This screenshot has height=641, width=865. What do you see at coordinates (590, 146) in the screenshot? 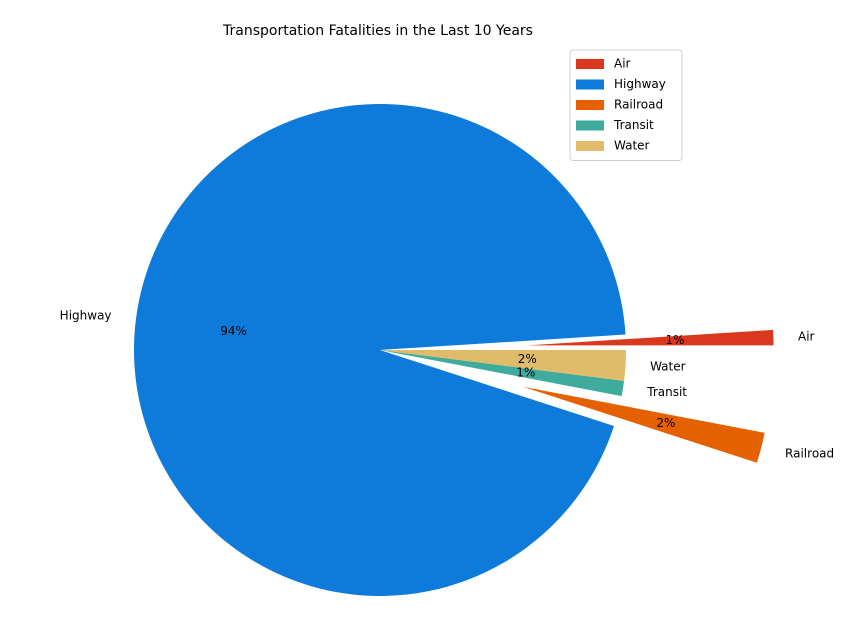
I see `legend-swatch-water` at bounding box center [590, 146].